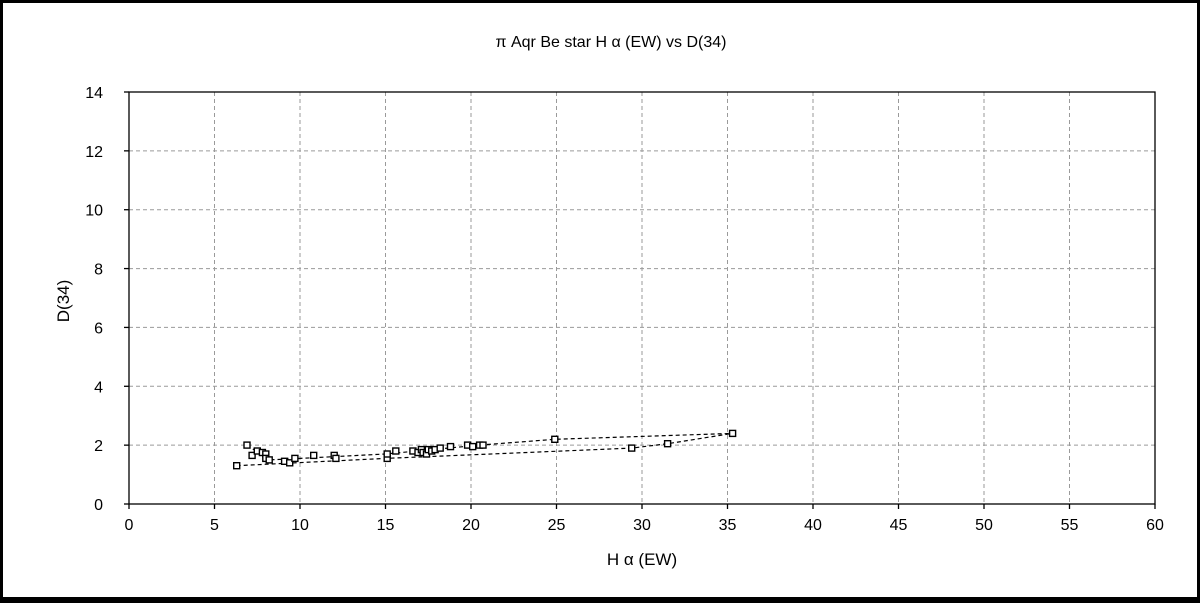 The width and height of the screenshot is (1200, 603). I want to click on x-tick-label: 10, so click(300, 525).